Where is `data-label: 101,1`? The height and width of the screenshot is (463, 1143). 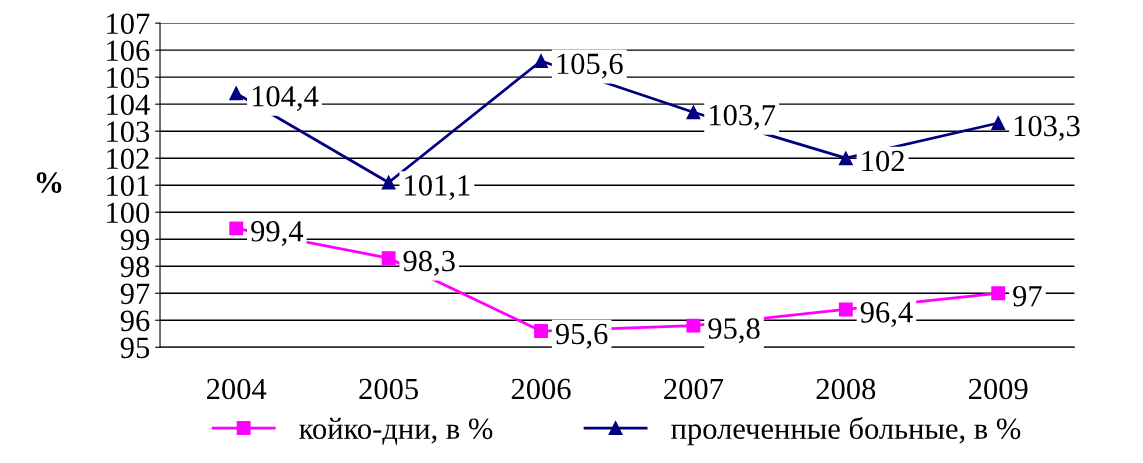 data-label: 101,1 is located at coordinates (437, 188).